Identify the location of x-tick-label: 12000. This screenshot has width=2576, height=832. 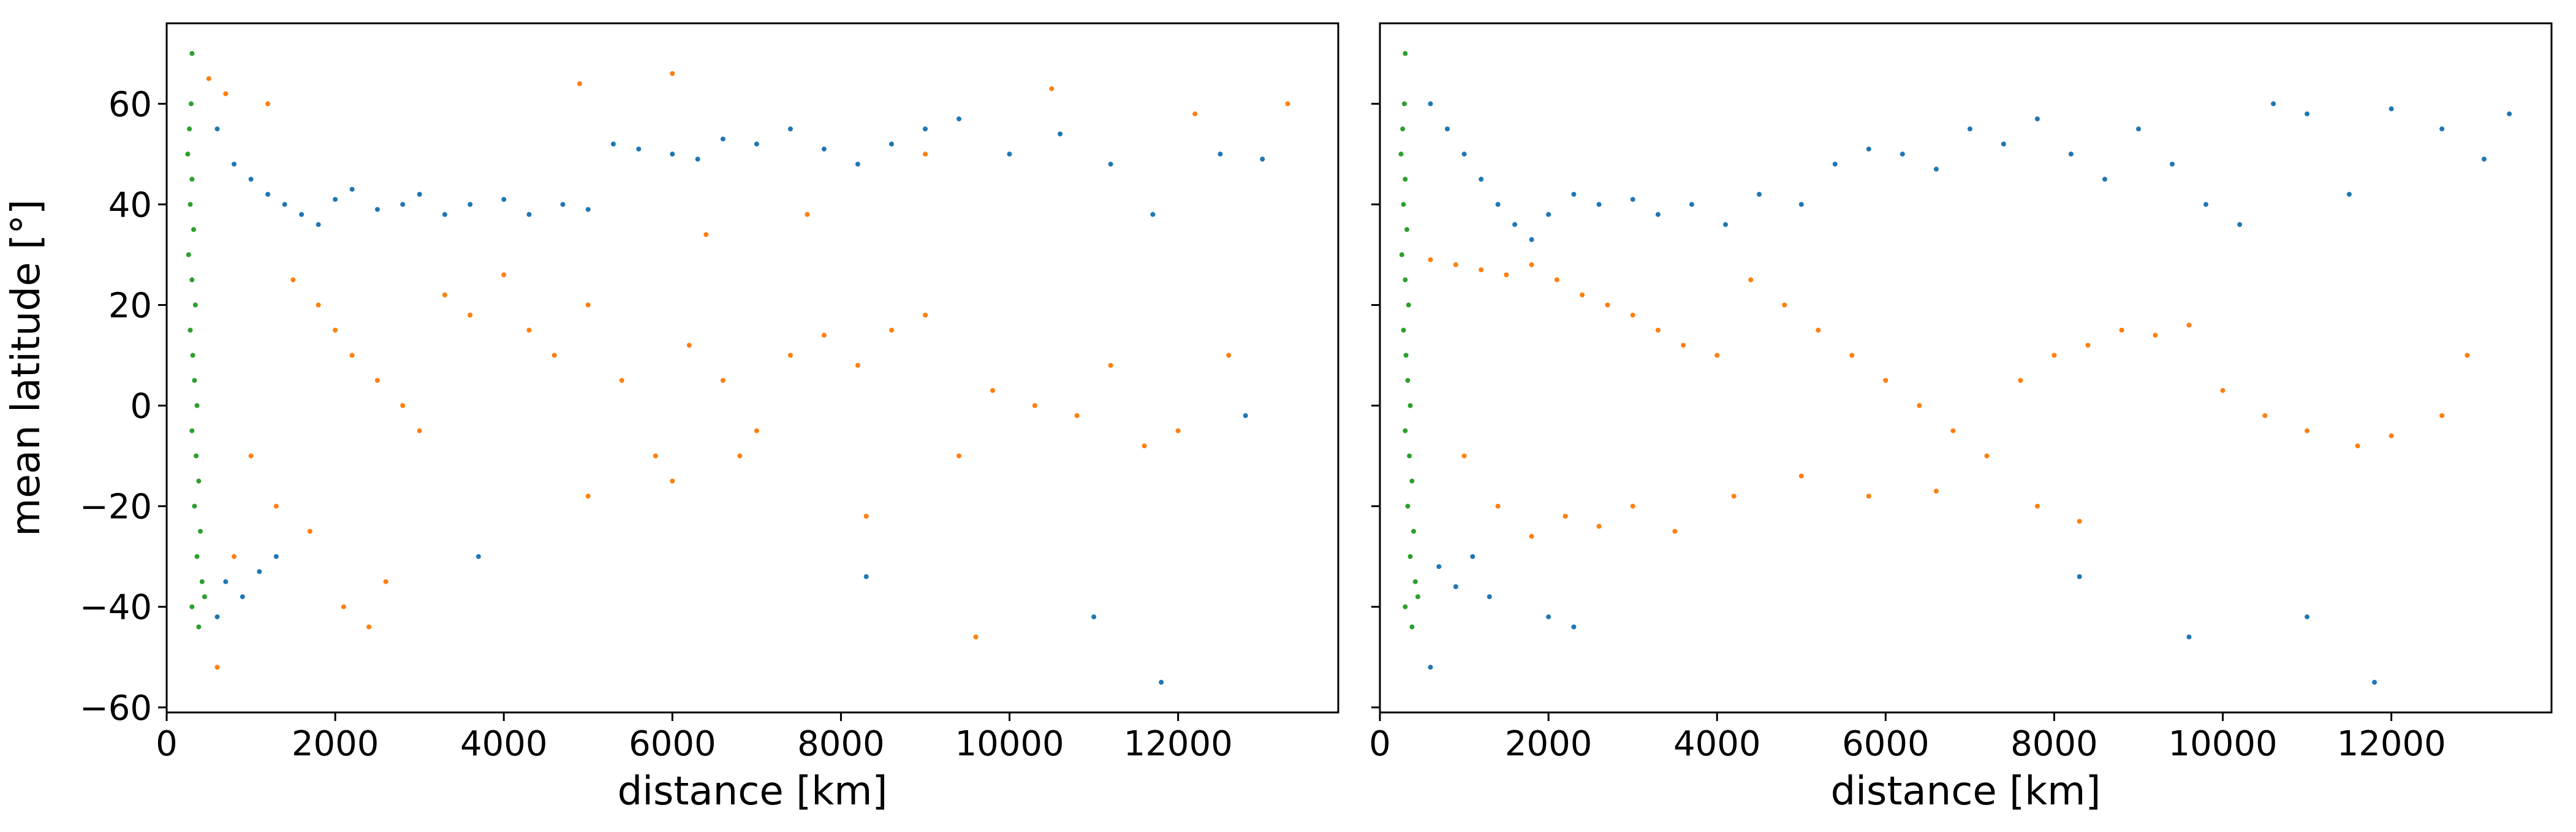
(1178, 744).